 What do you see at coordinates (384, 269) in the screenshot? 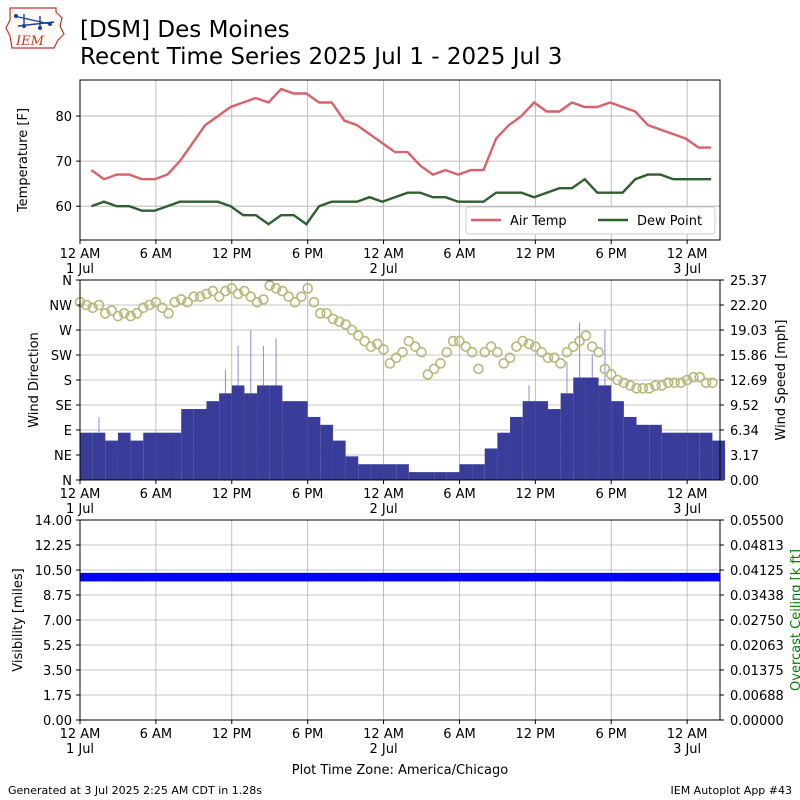
I see `x-tick-sublabel: 2 Jul` at bounding box center [384, 269].